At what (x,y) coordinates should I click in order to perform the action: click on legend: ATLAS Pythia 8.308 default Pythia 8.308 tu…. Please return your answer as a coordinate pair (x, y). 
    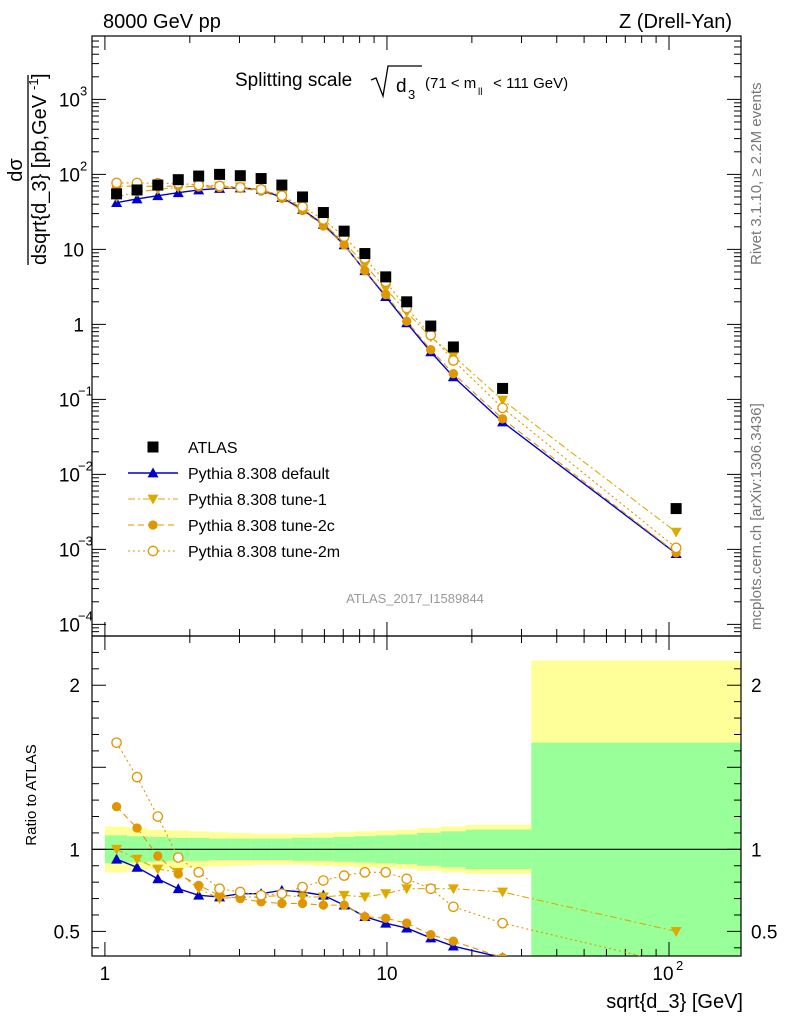
    Looking at the image, I should click on (234, 500).